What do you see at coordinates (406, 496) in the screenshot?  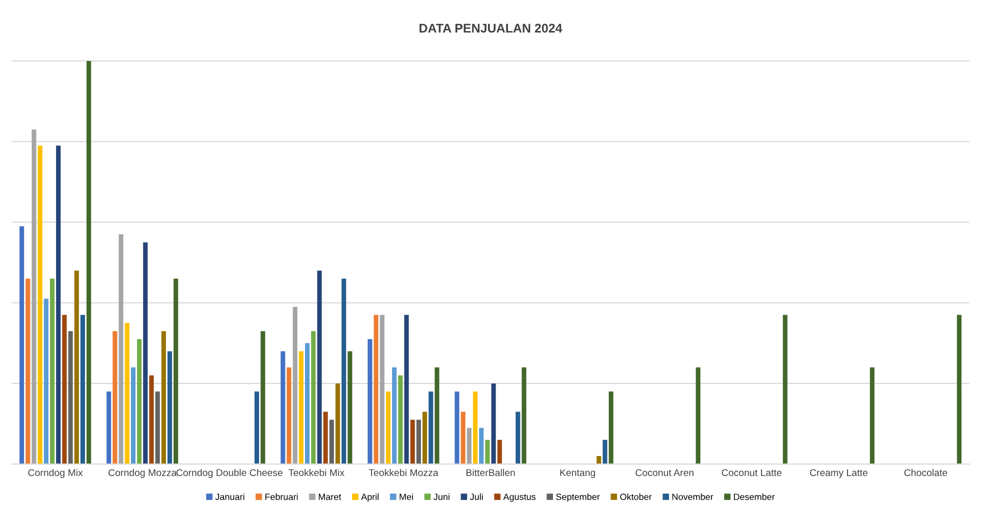 I see `legend-label: Mei` at bounding box center [406, 496].